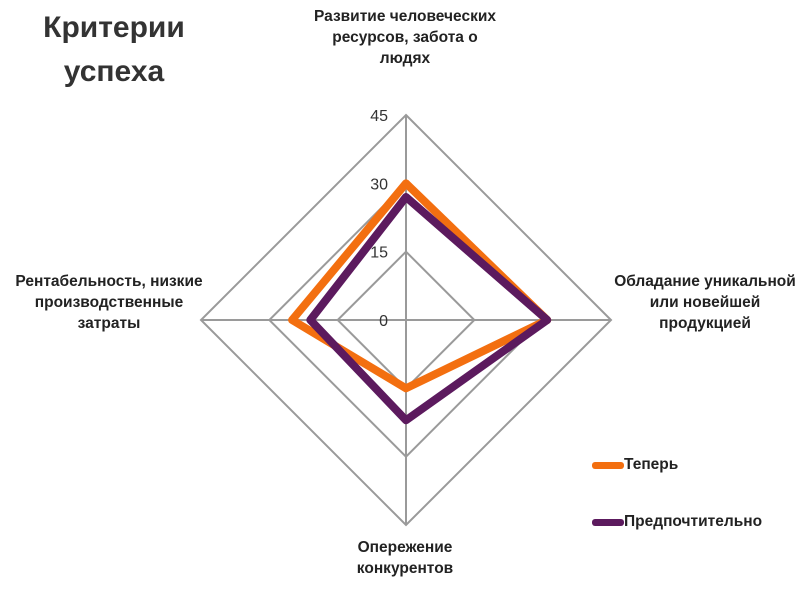  What do you see at coordinates (693, 521) in the screenshot?
I see `legend-label-preferred: Предпочтительно` at bounding box center [693, 521].